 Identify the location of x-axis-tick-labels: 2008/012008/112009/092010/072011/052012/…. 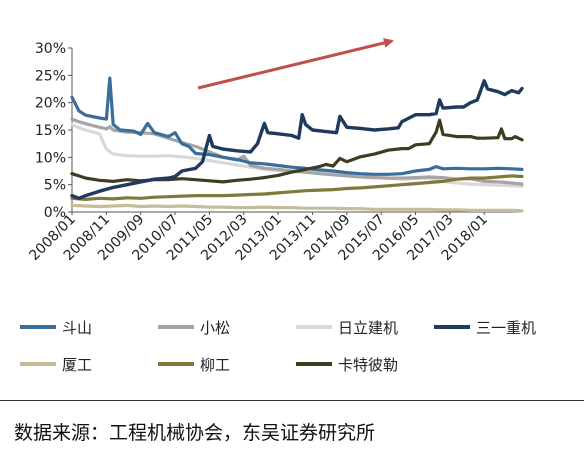
(258, 238).